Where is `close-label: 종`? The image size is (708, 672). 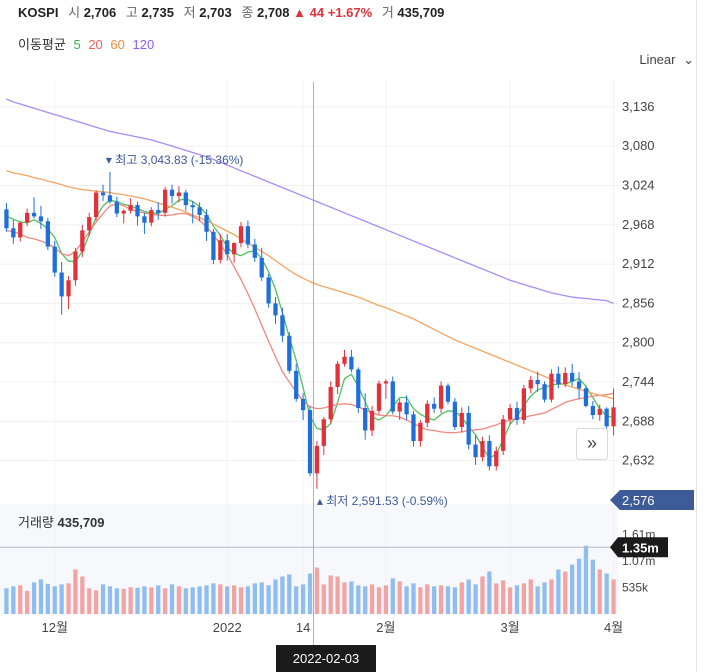
close-label: 종 is located at coordinates (247, 12).